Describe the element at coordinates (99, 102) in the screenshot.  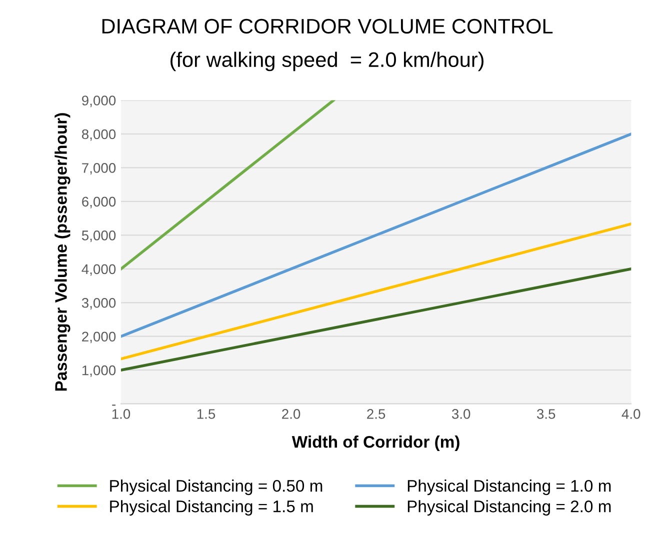
I see `y-tick-label: 9,000` at that location.